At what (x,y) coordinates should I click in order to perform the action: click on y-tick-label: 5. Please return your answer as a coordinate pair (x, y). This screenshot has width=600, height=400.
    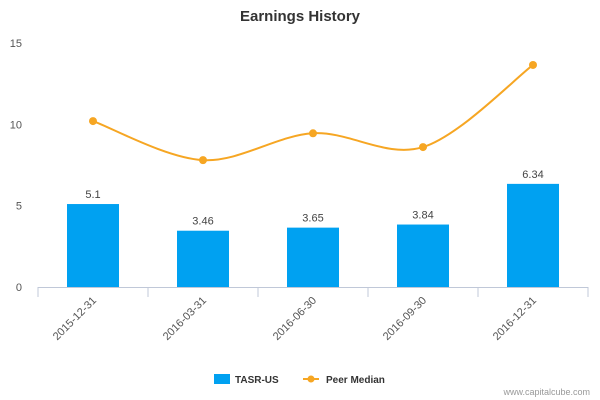
    Looking at the image, I should click on (19, 207).